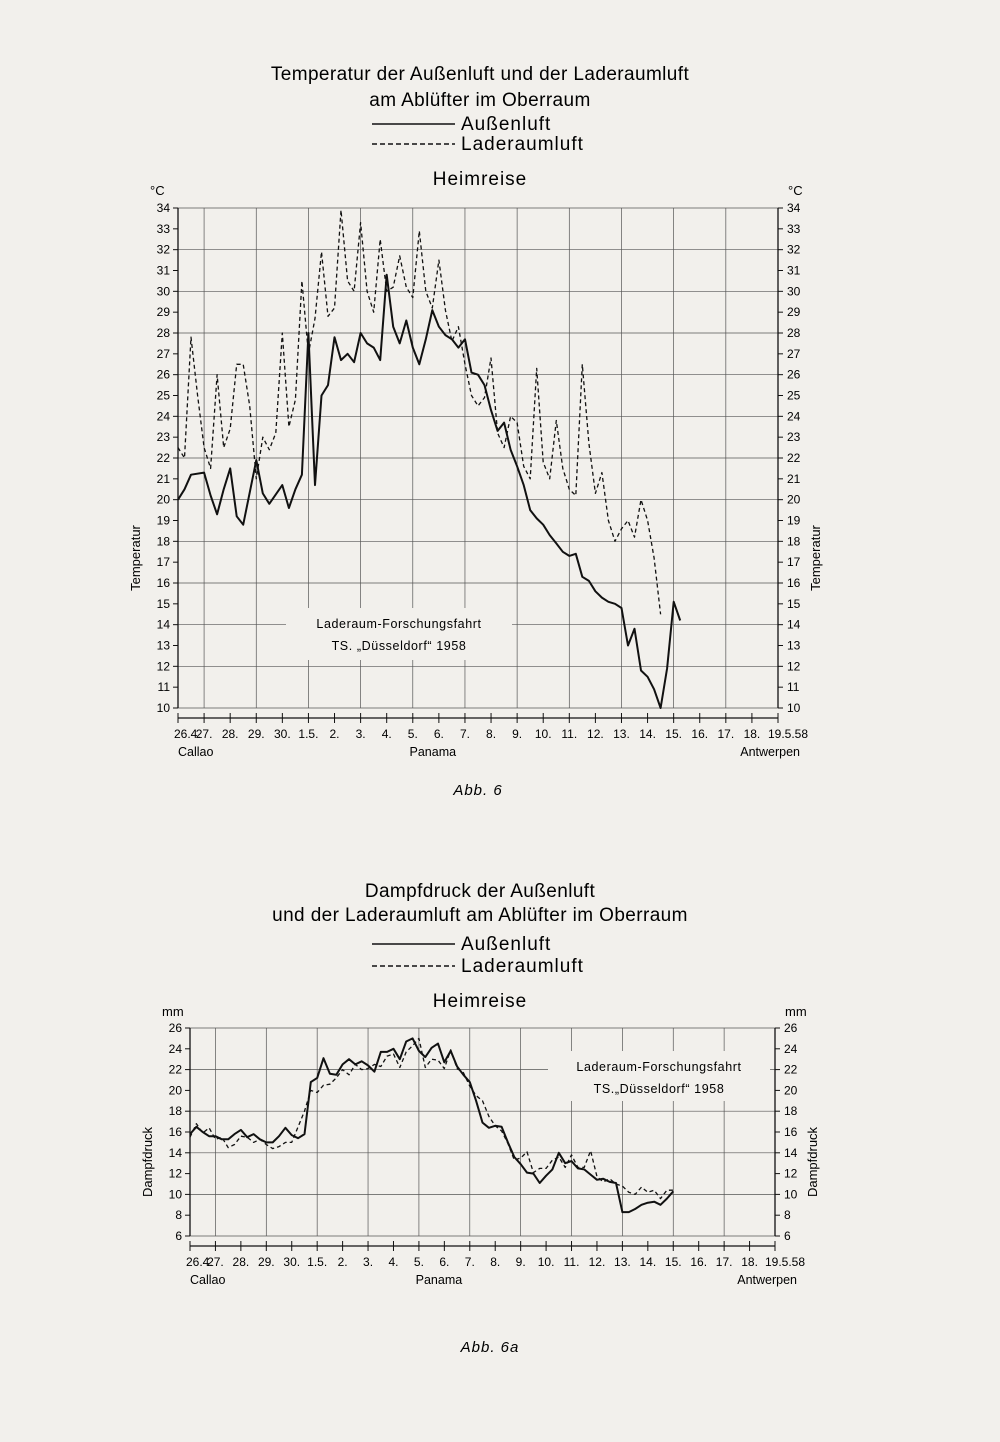 This screenshot has width=1000, height=1442. I want to click on y-tick-label-left: 33, so click(164, 229).